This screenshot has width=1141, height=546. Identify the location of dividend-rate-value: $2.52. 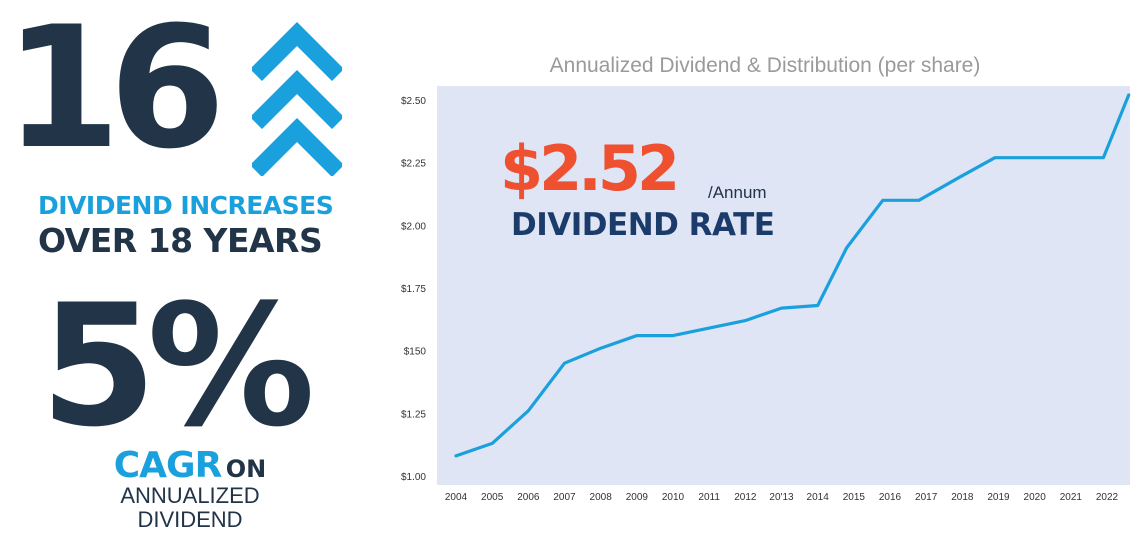
(590, 168).